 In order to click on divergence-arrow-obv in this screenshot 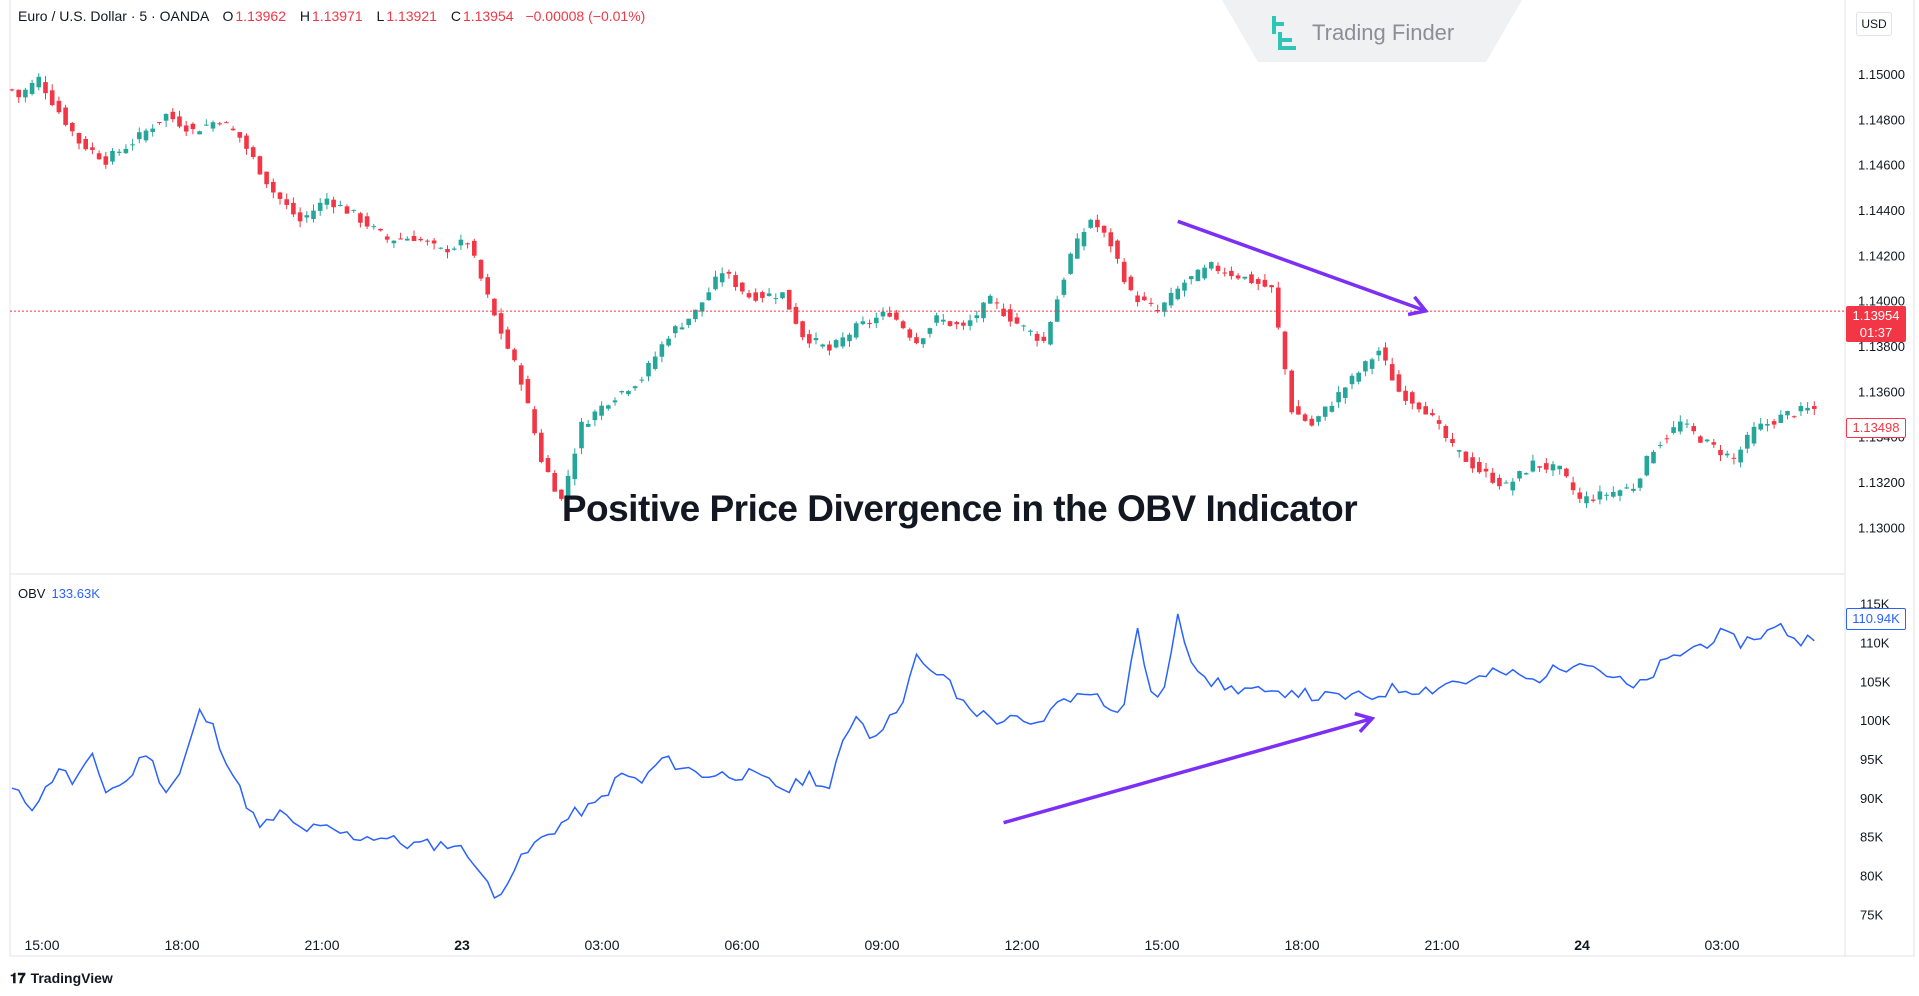, I will do `click(1189, 768)`.